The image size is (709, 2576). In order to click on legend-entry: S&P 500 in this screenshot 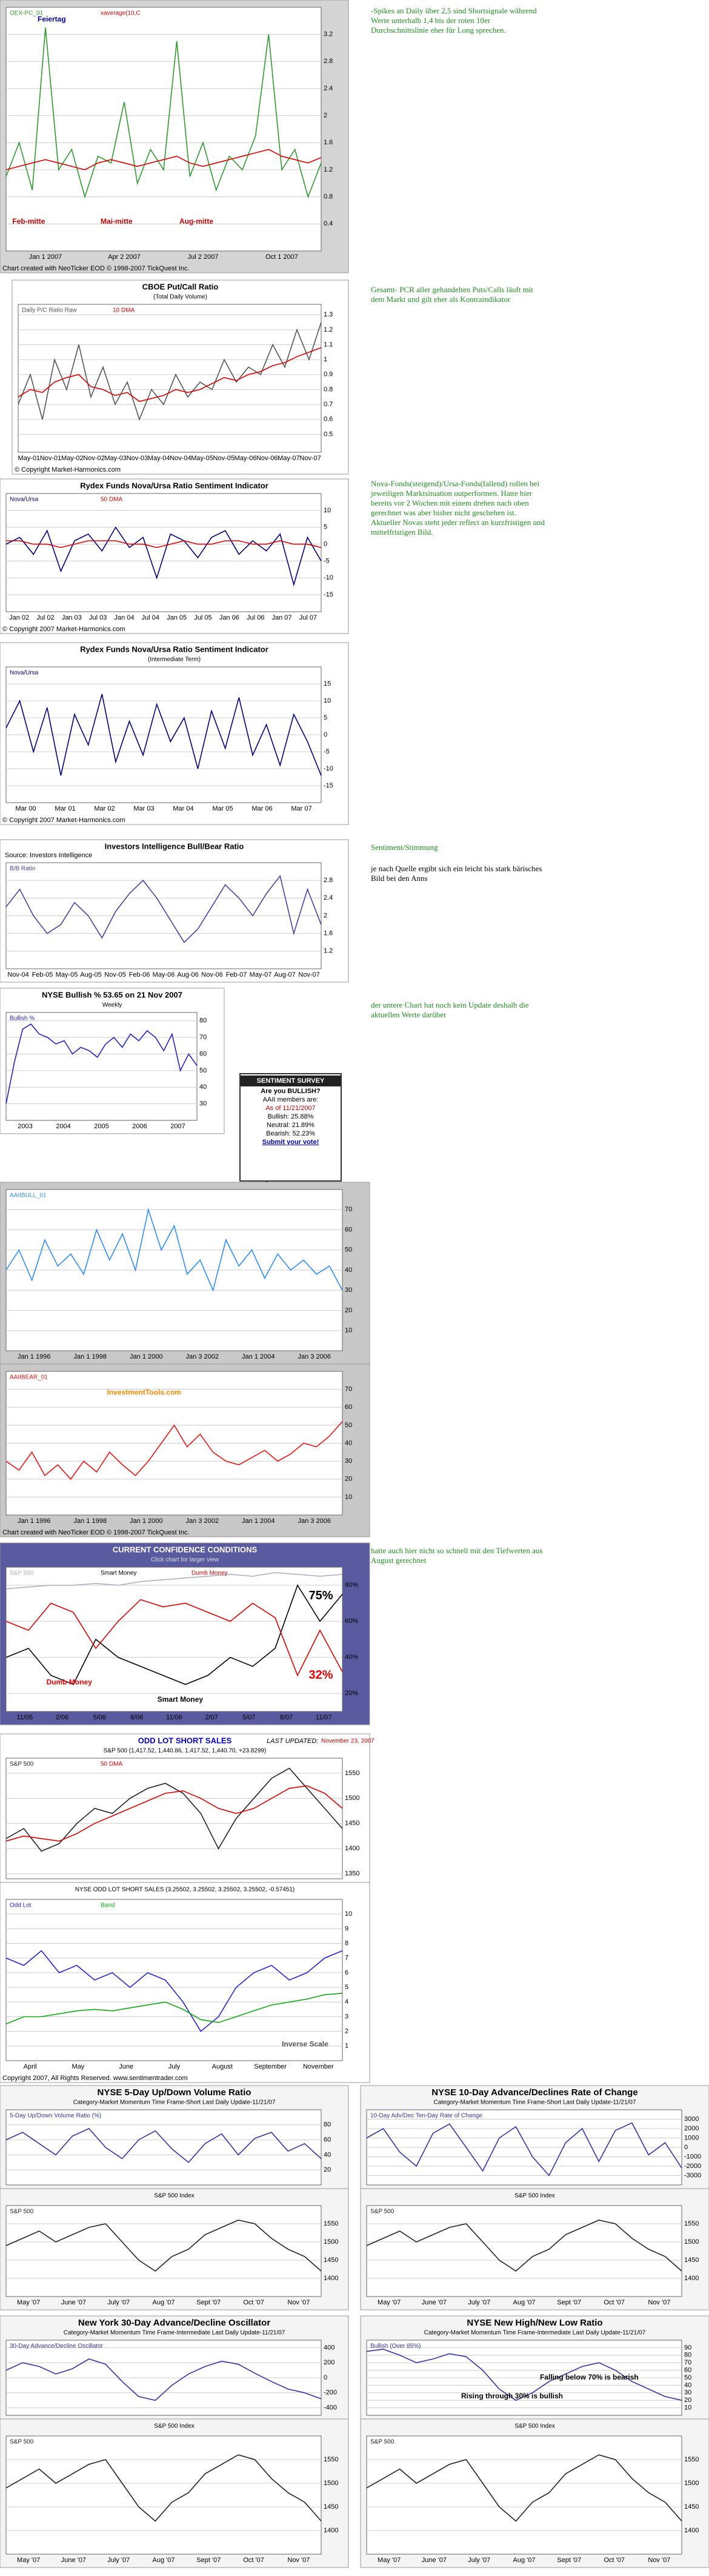, I will do `click(22, 2442)`.